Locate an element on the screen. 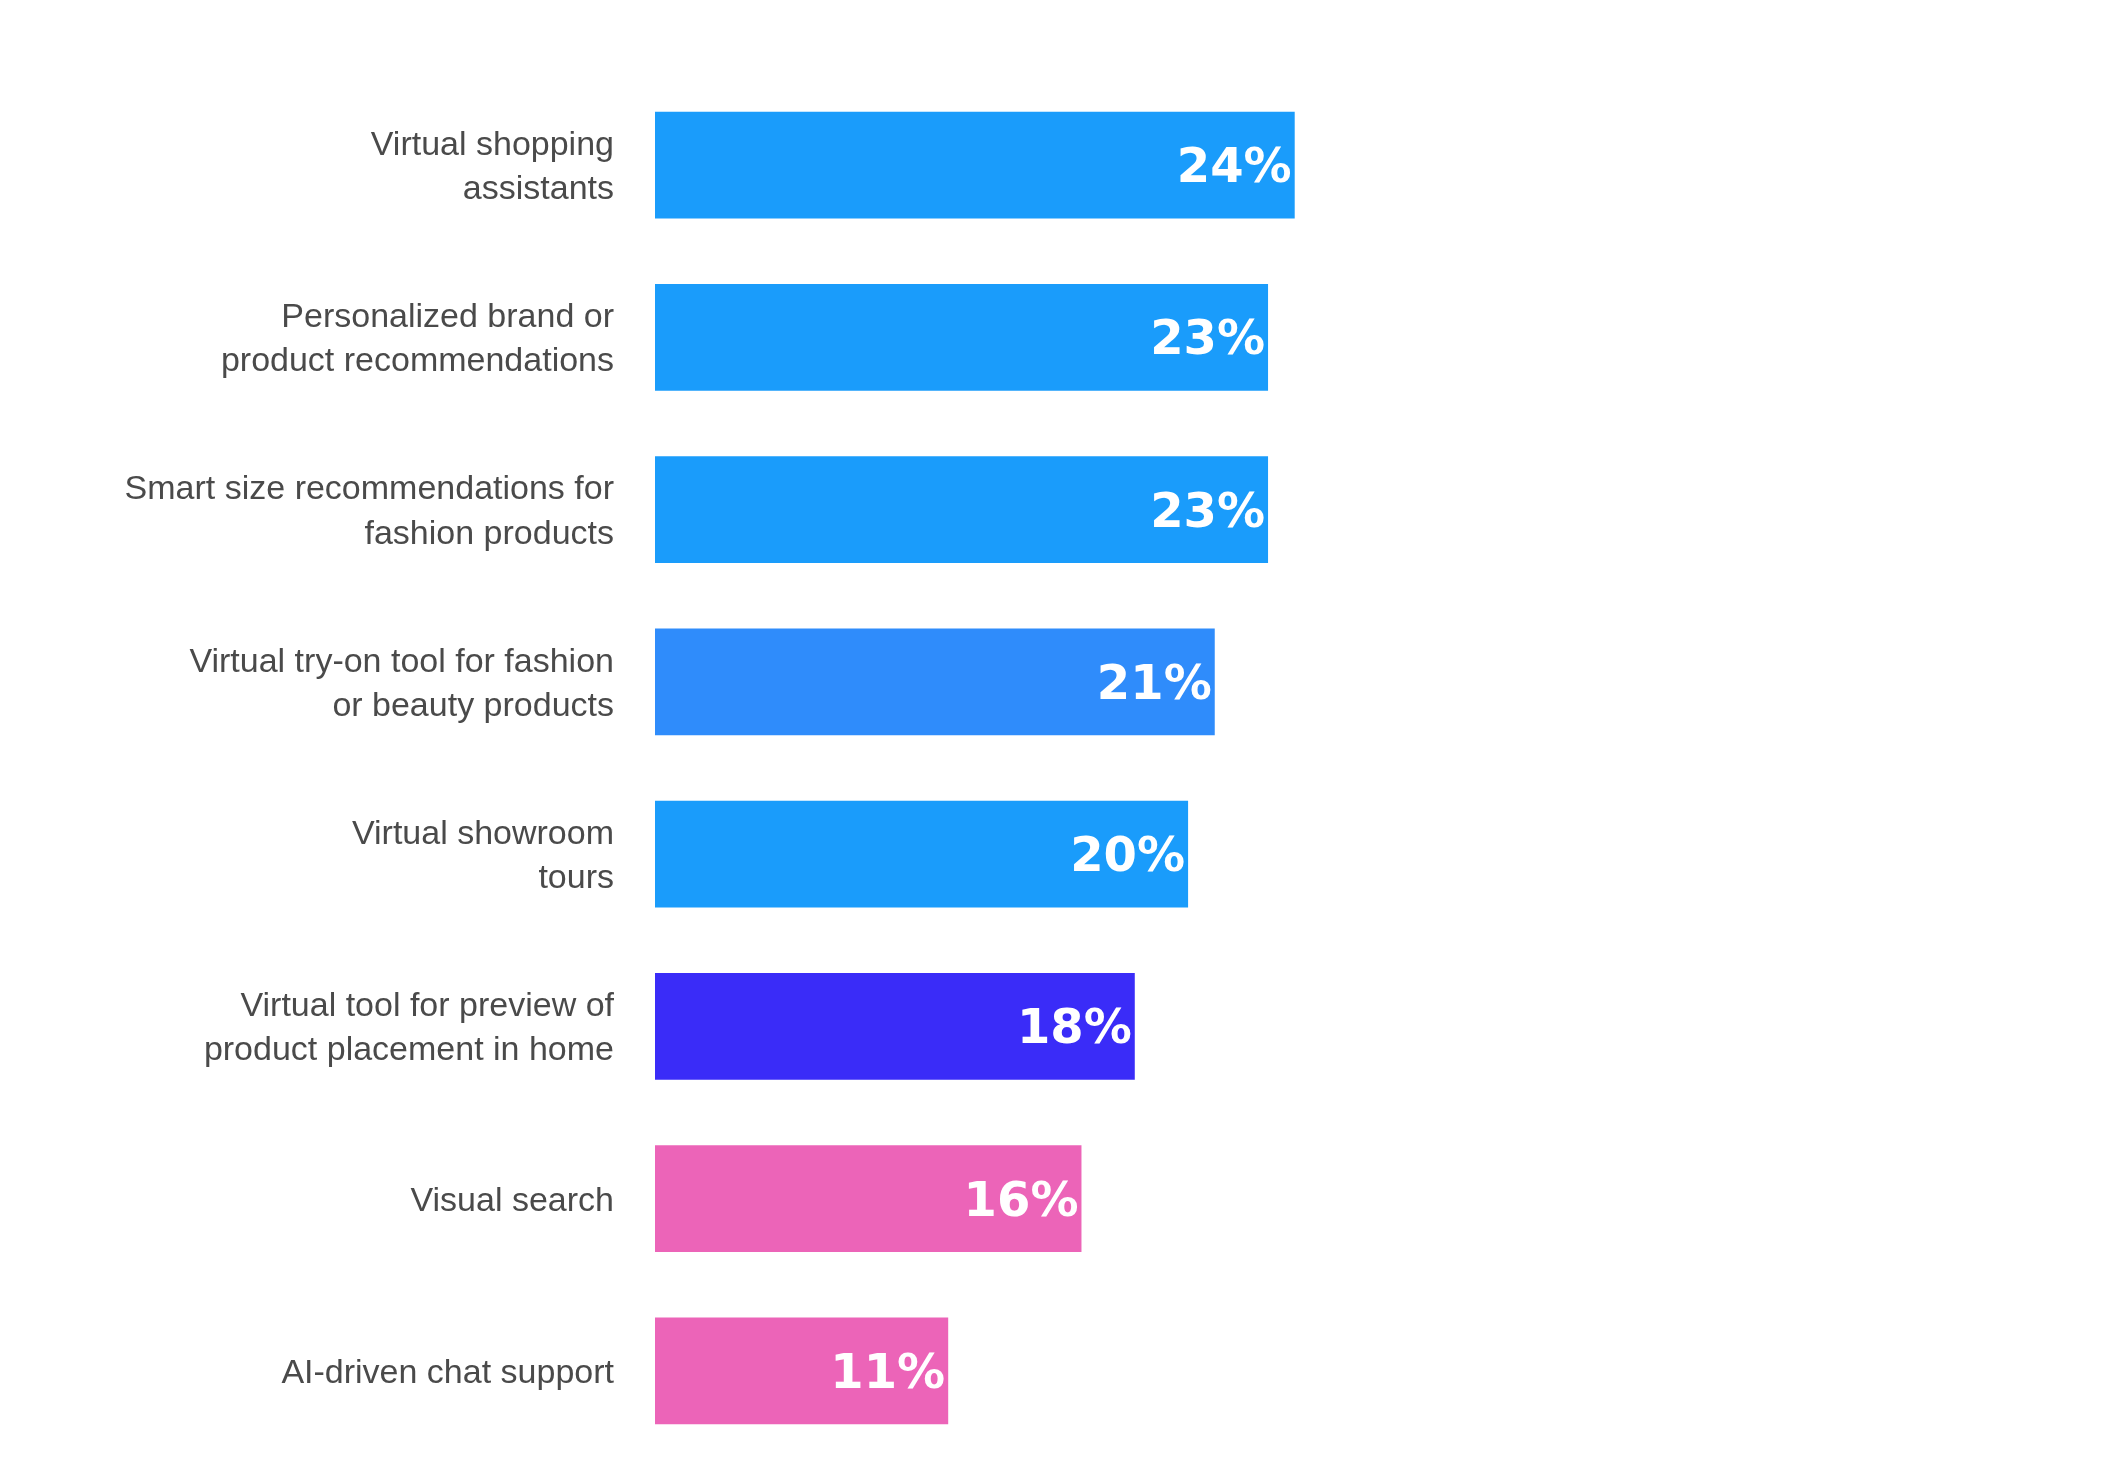 This screenshot has width=2121, height=1469. y-tick-label: Virtual tool for preview of product placement in home is located at coordinates (409, 1026).